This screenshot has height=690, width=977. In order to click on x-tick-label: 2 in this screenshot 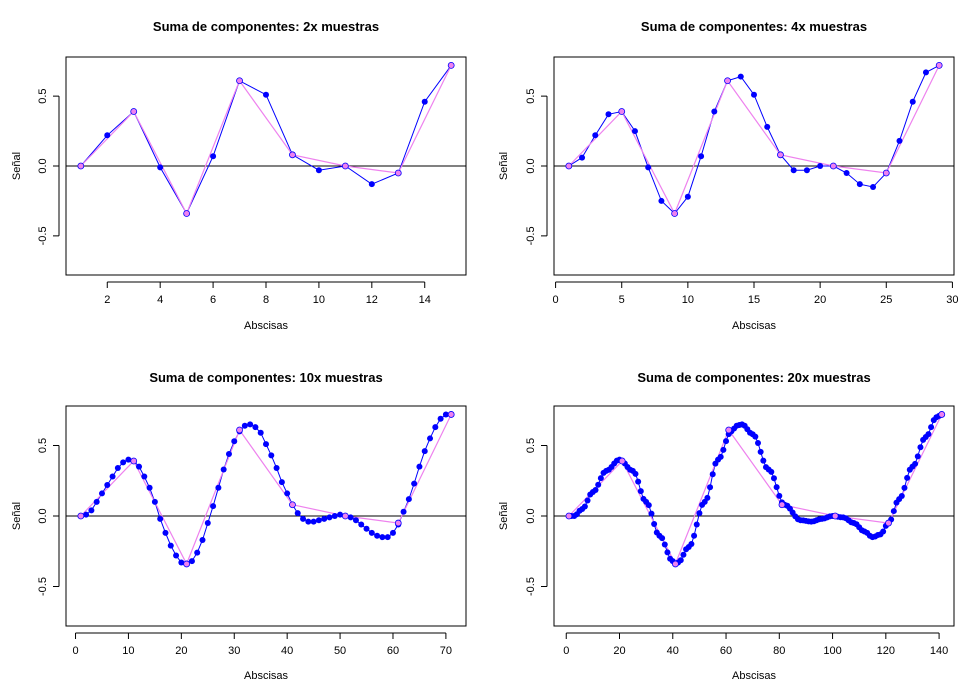, I will do `click(107, 300)`.